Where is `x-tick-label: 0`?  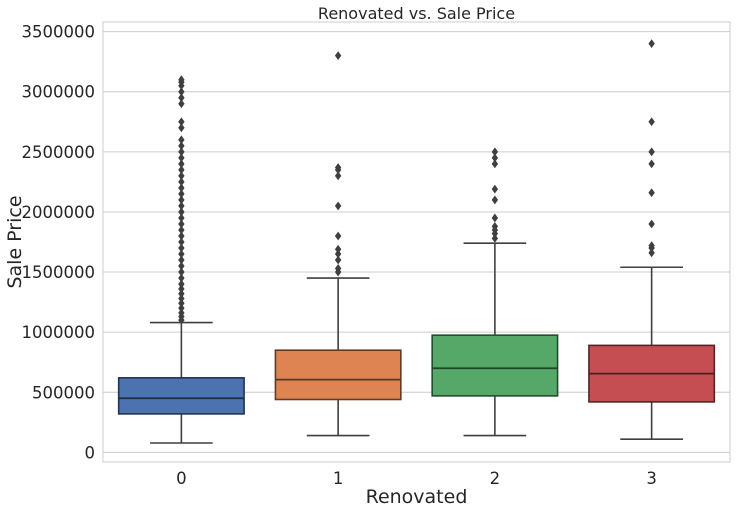 x-tick-label: 0 is located at coordinates (181, 478).